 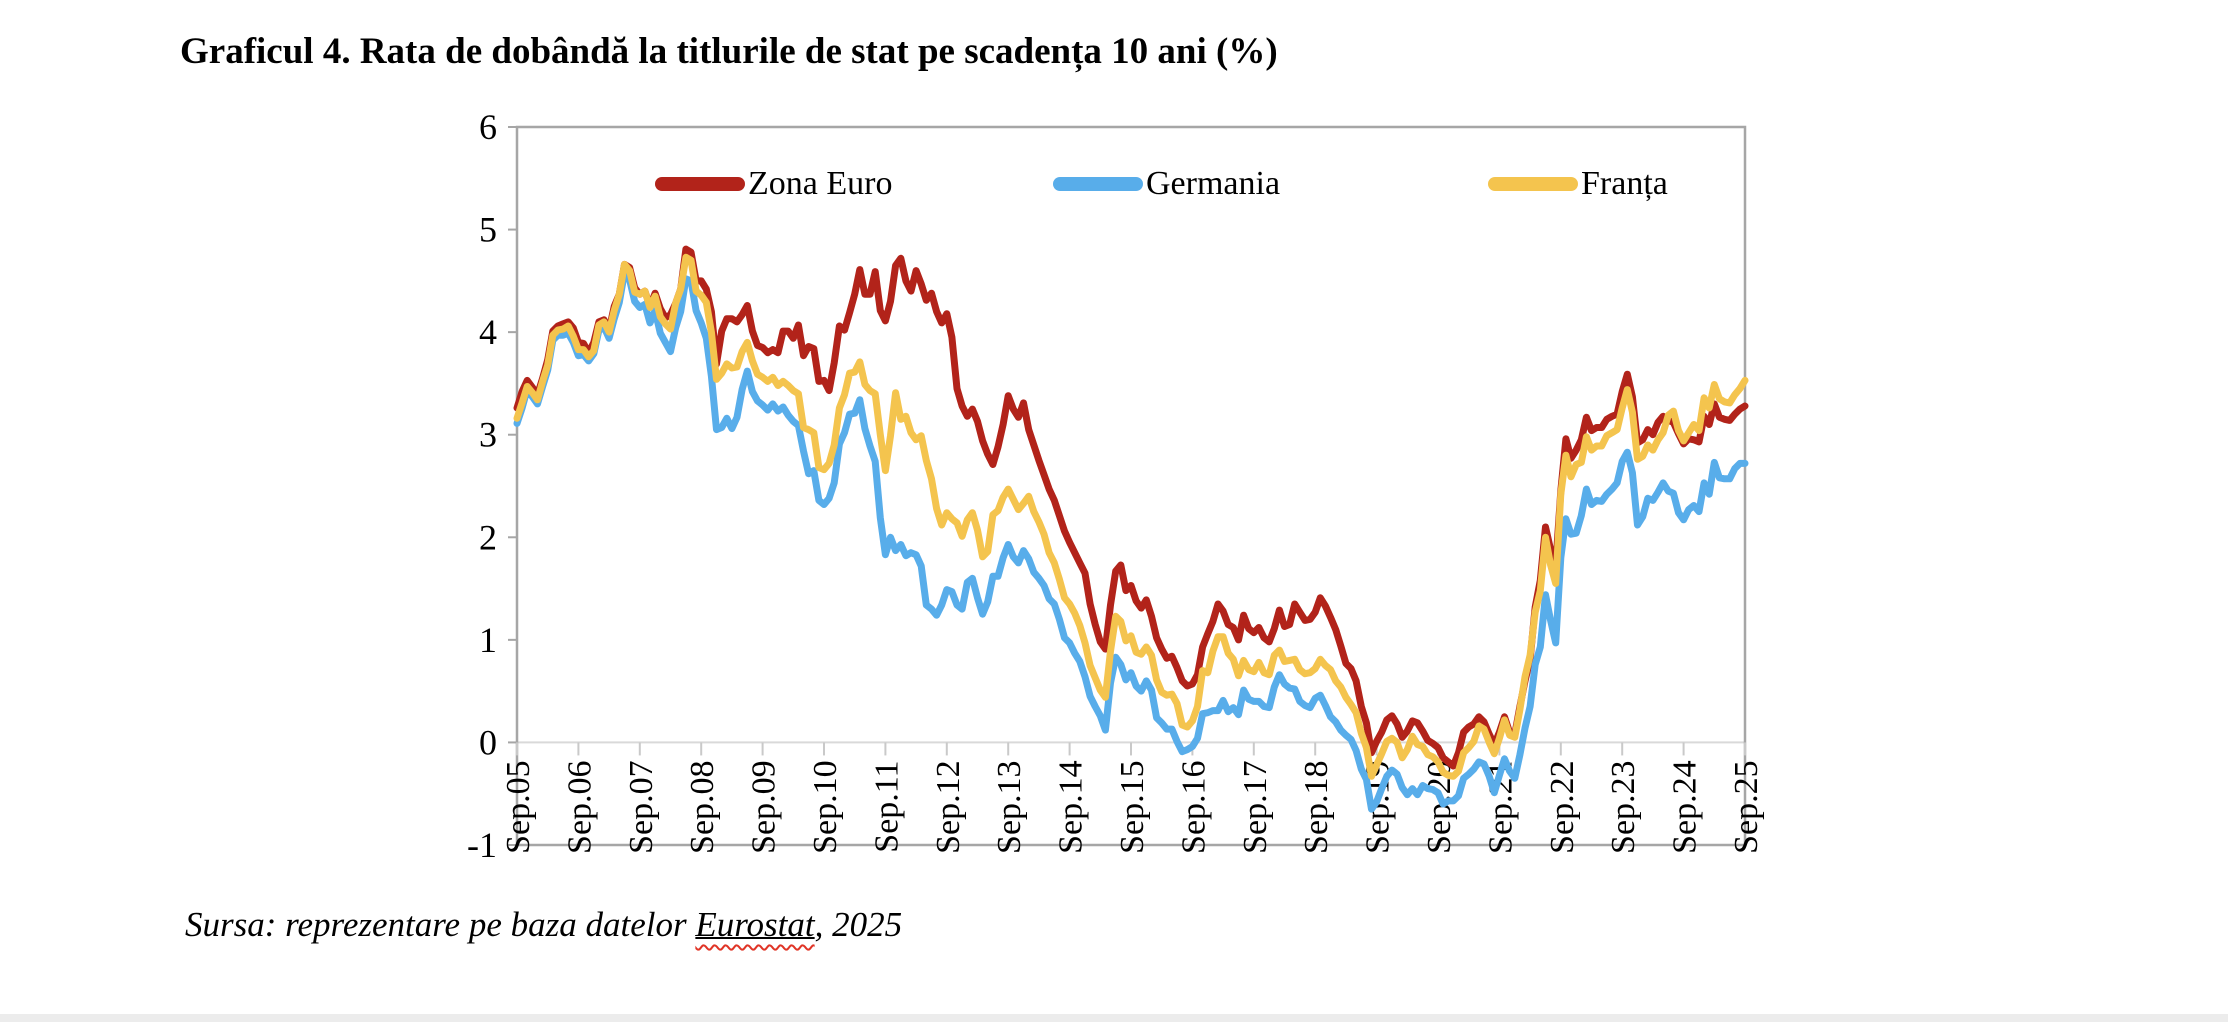 I want to click on x-axis-label: Sep.11, so click(x=886, y=806).